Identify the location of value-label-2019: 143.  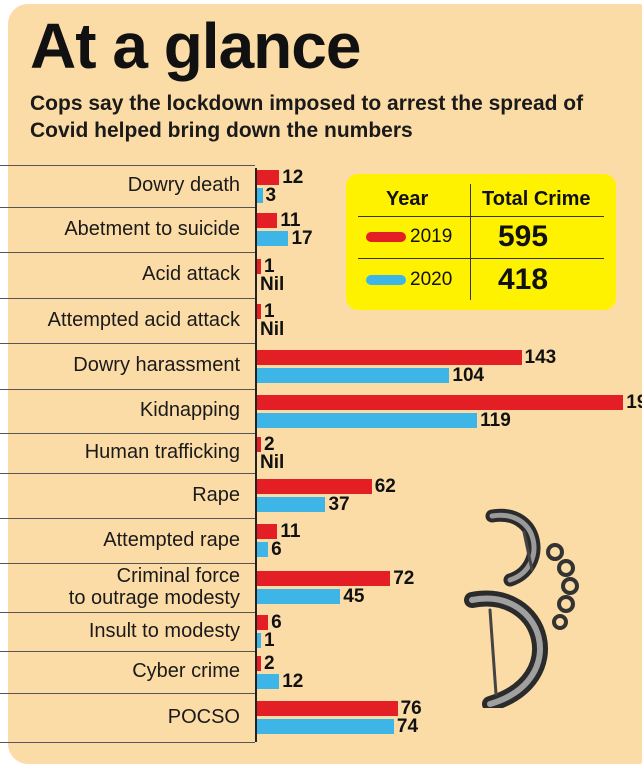
(540, 357).